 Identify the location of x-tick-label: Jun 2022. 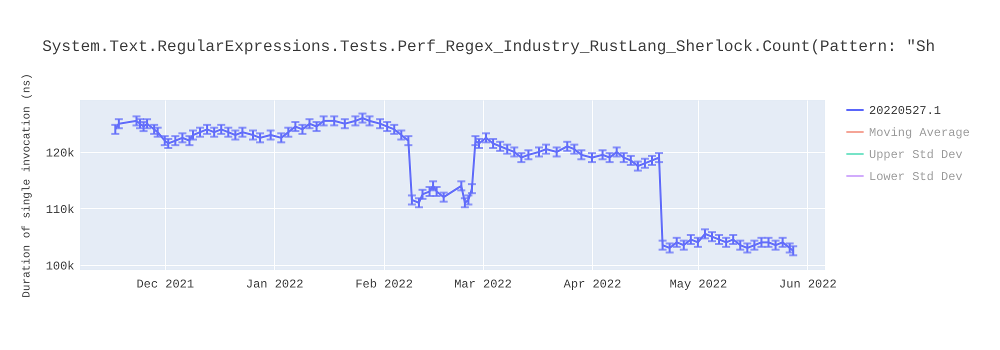
(808, 285).